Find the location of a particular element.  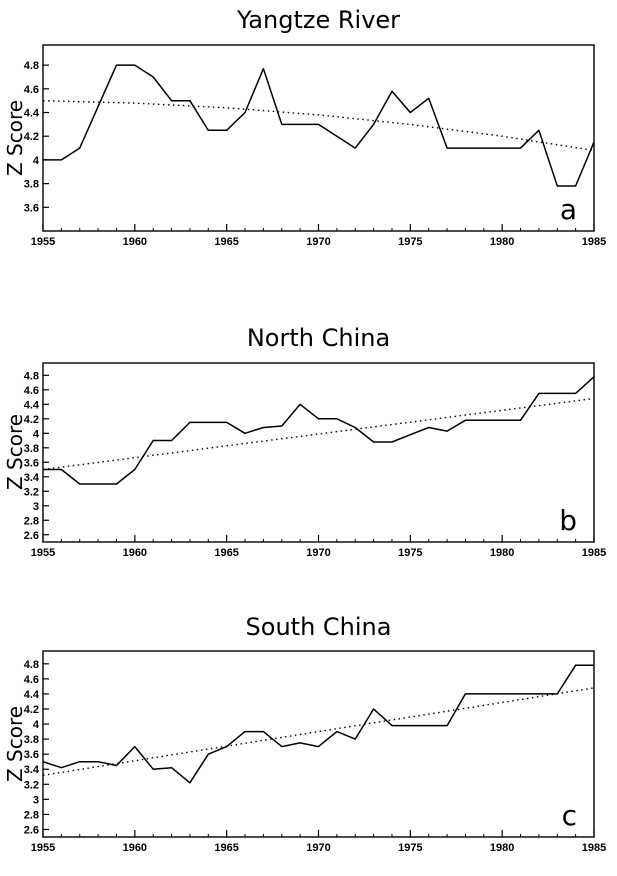

panel-label: a is located at coordinates (568, 209).